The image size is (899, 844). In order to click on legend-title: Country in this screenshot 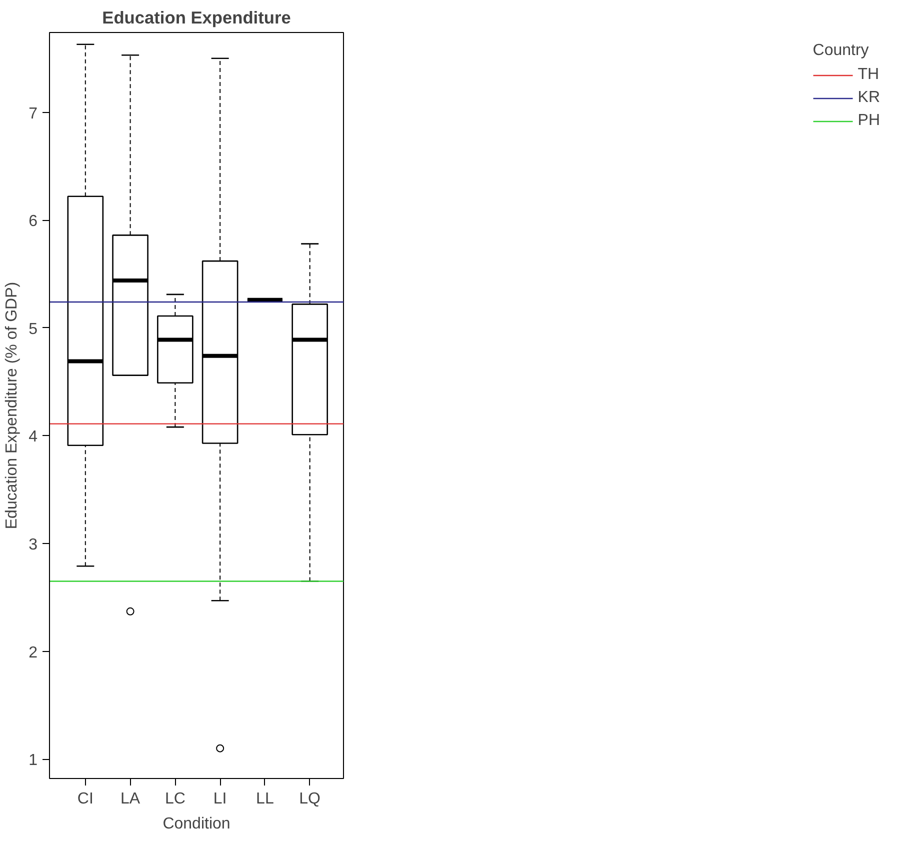, I will do `click(841, 51)`.